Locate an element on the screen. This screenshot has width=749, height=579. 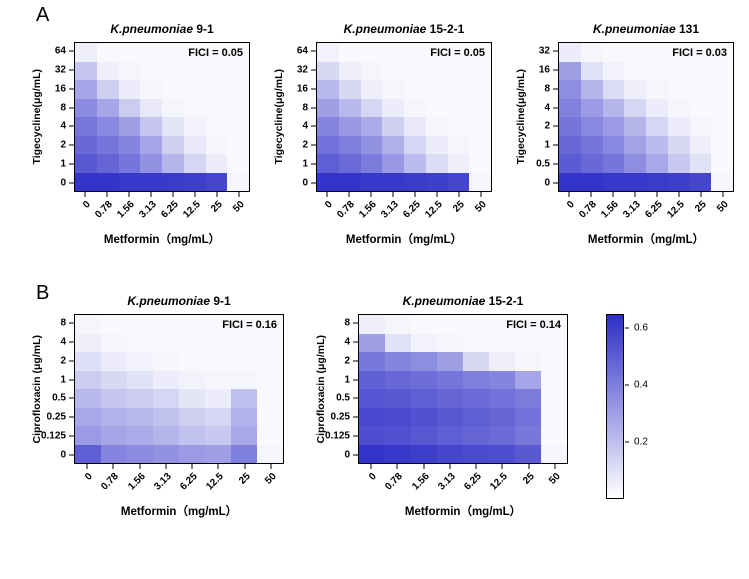
y-axis-title: Tigecycline(μg/mL) is located at coordinates (521, 117).